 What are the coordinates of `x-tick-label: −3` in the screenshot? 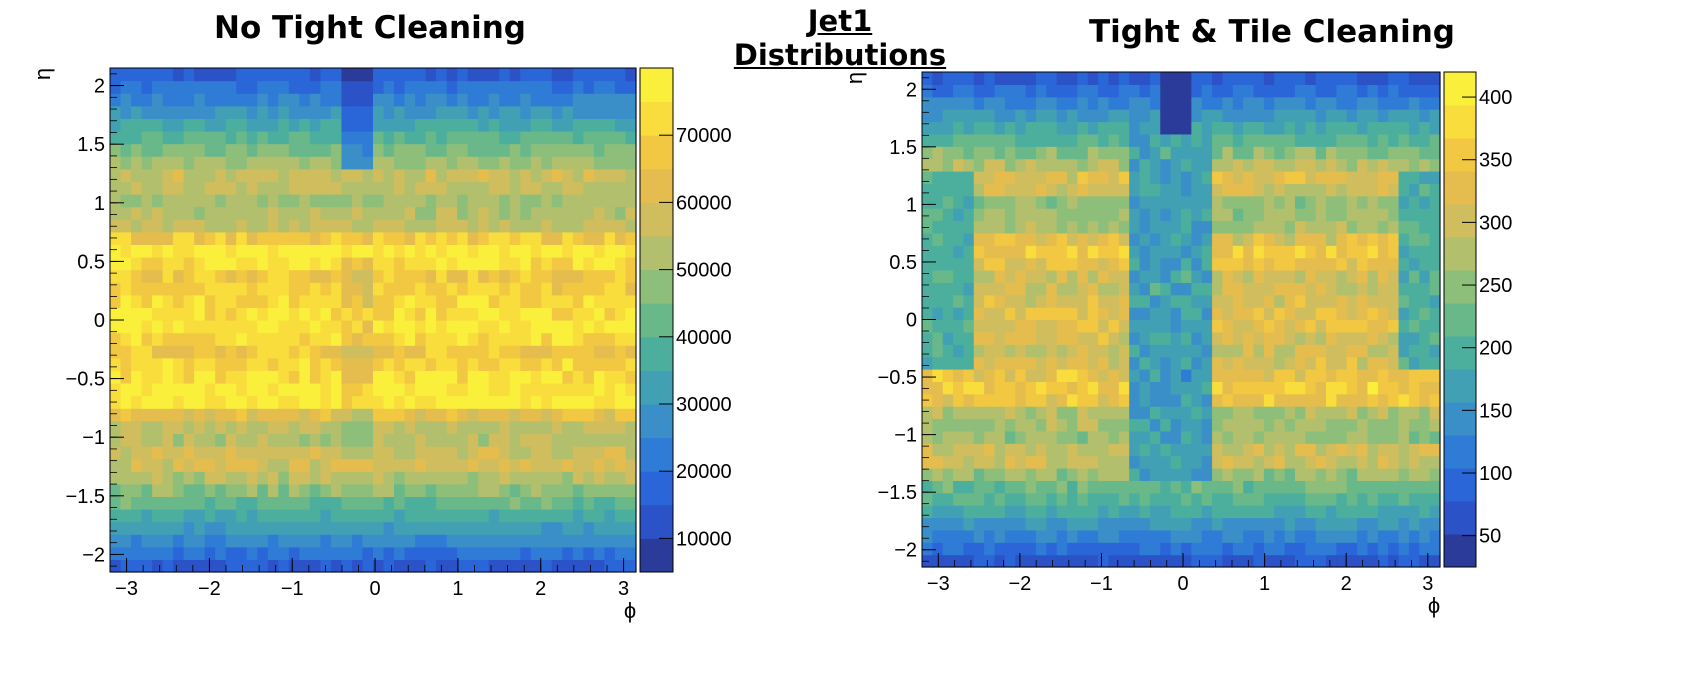 It's located at (938, 584).